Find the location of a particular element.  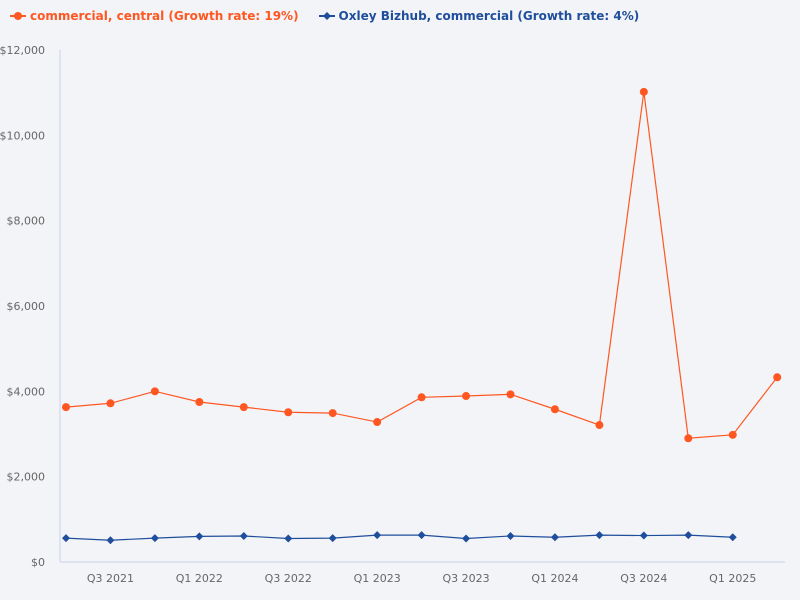

x-tick-label: Q3 2024 is located at coordinates (643, 578).